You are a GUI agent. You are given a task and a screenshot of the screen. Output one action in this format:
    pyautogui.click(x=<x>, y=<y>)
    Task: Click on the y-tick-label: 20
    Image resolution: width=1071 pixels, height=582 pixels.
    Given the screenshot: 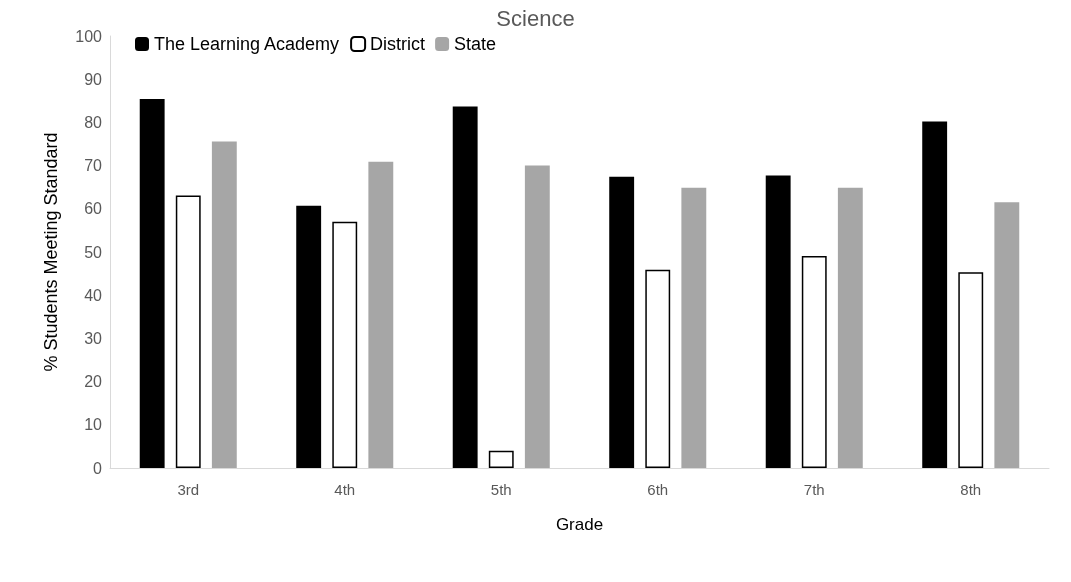 What is the action you would take?
    pyautogui.click(x=93, y=382)
    